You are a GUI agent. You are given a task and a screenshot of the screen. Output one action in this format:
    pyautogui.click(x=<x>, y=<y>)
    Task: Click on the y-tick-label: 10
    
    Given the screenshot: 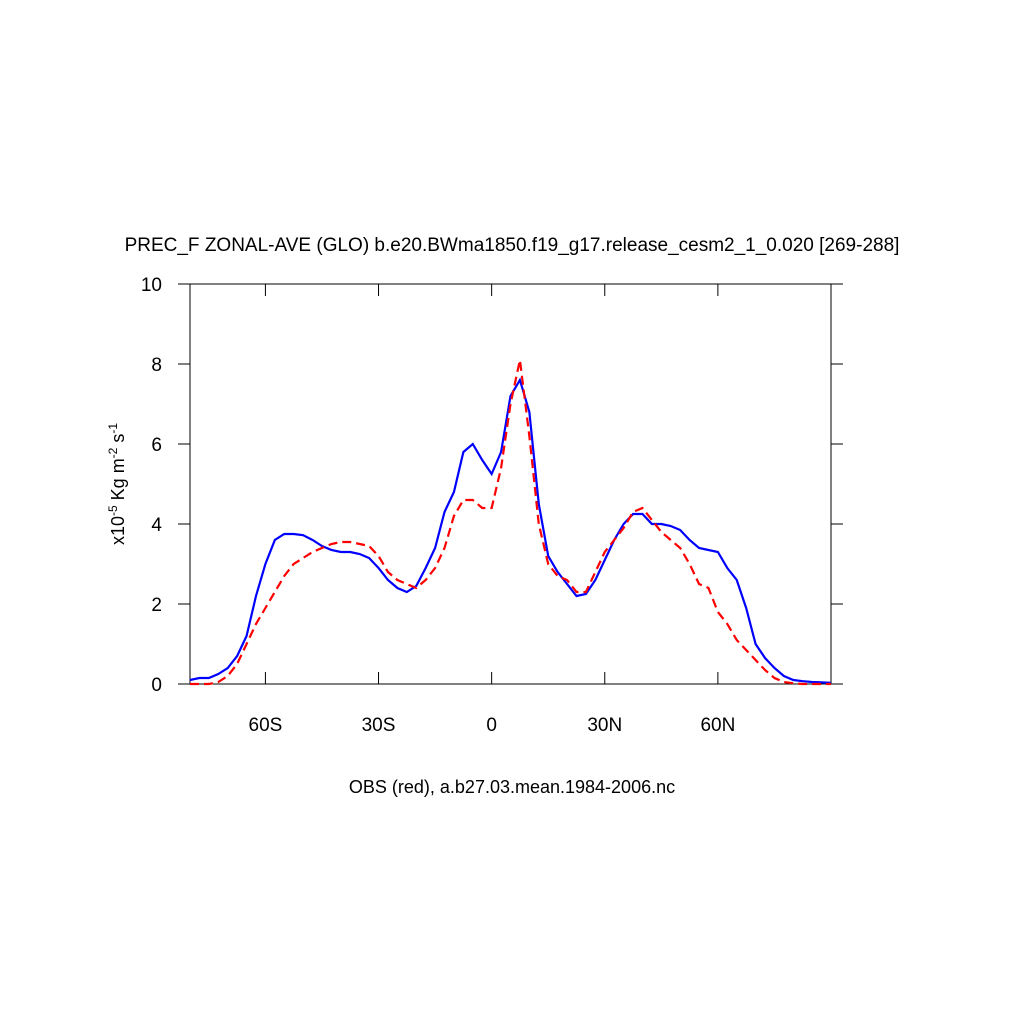 What is the action you would take?
    pyautogui.click(x=151, y=285)
    